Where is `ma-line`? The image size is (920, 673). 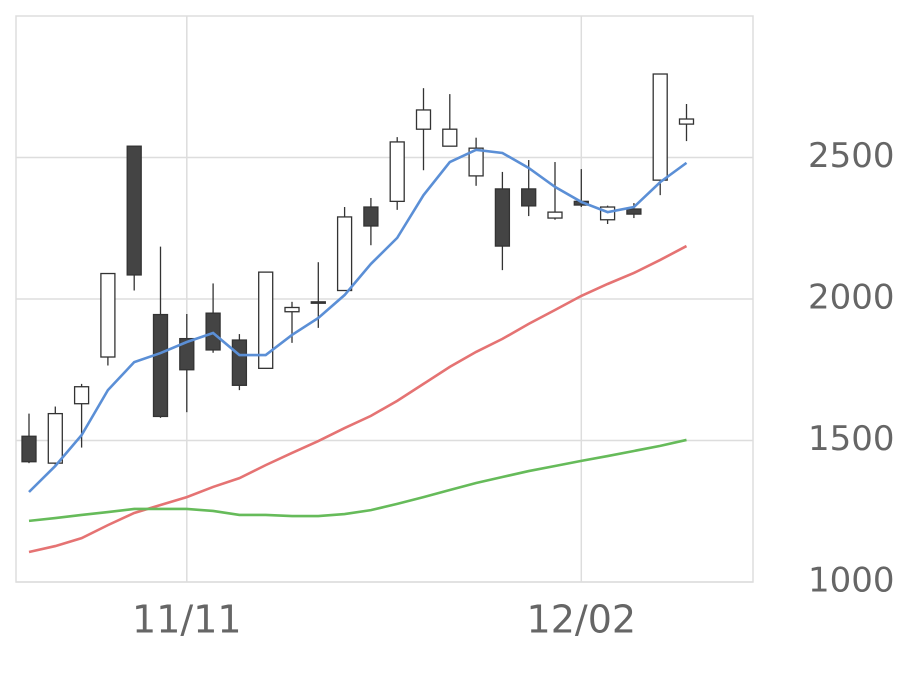
ma-line is located at coordinates (357, 480).